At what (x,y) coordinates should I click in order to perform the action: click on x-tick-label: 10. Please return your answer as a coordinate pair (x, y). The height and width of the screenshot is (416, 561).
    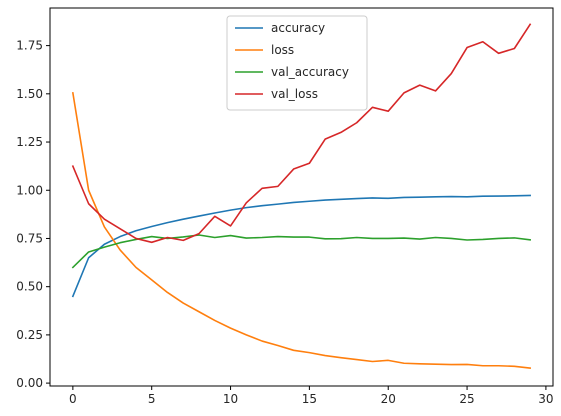
    Looking at the image, I should click on (230, 399).